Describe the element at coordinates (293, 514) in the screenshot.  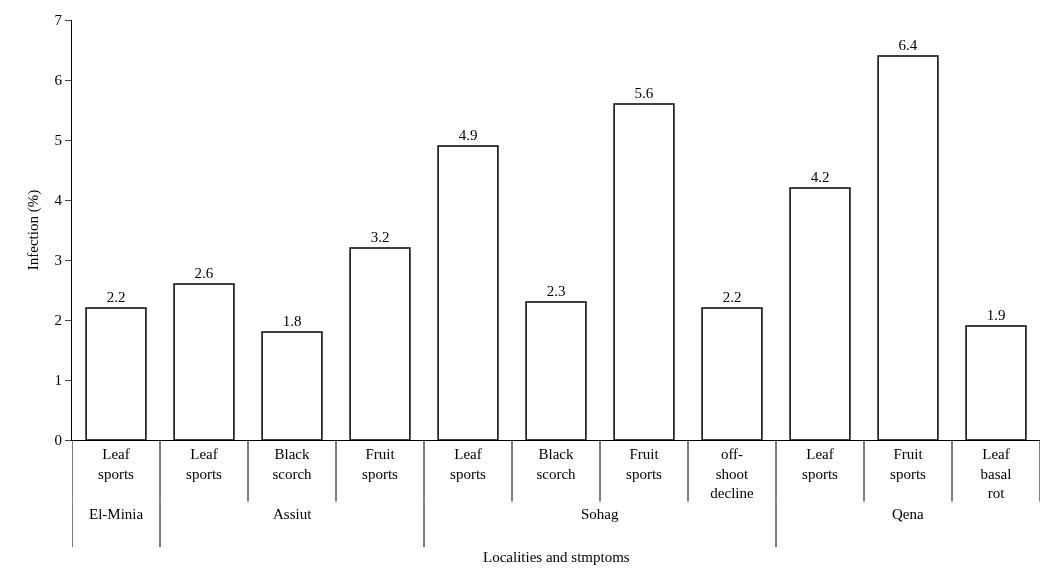
I see `text: Assiut` at that location.